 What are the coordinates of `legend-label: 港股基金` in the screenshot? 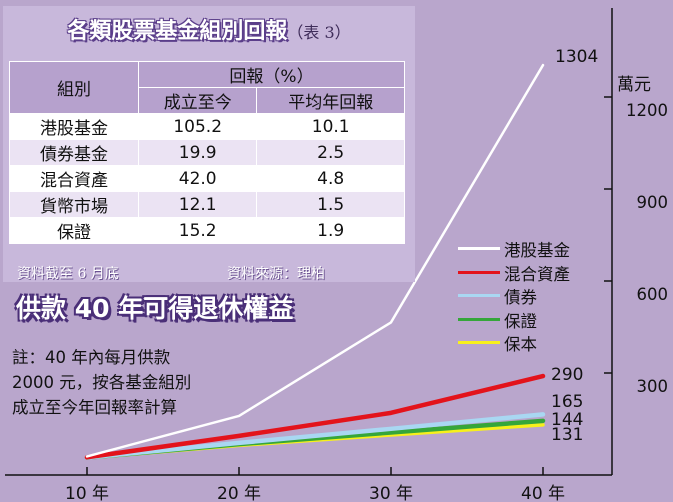 It's located at (537, 250).